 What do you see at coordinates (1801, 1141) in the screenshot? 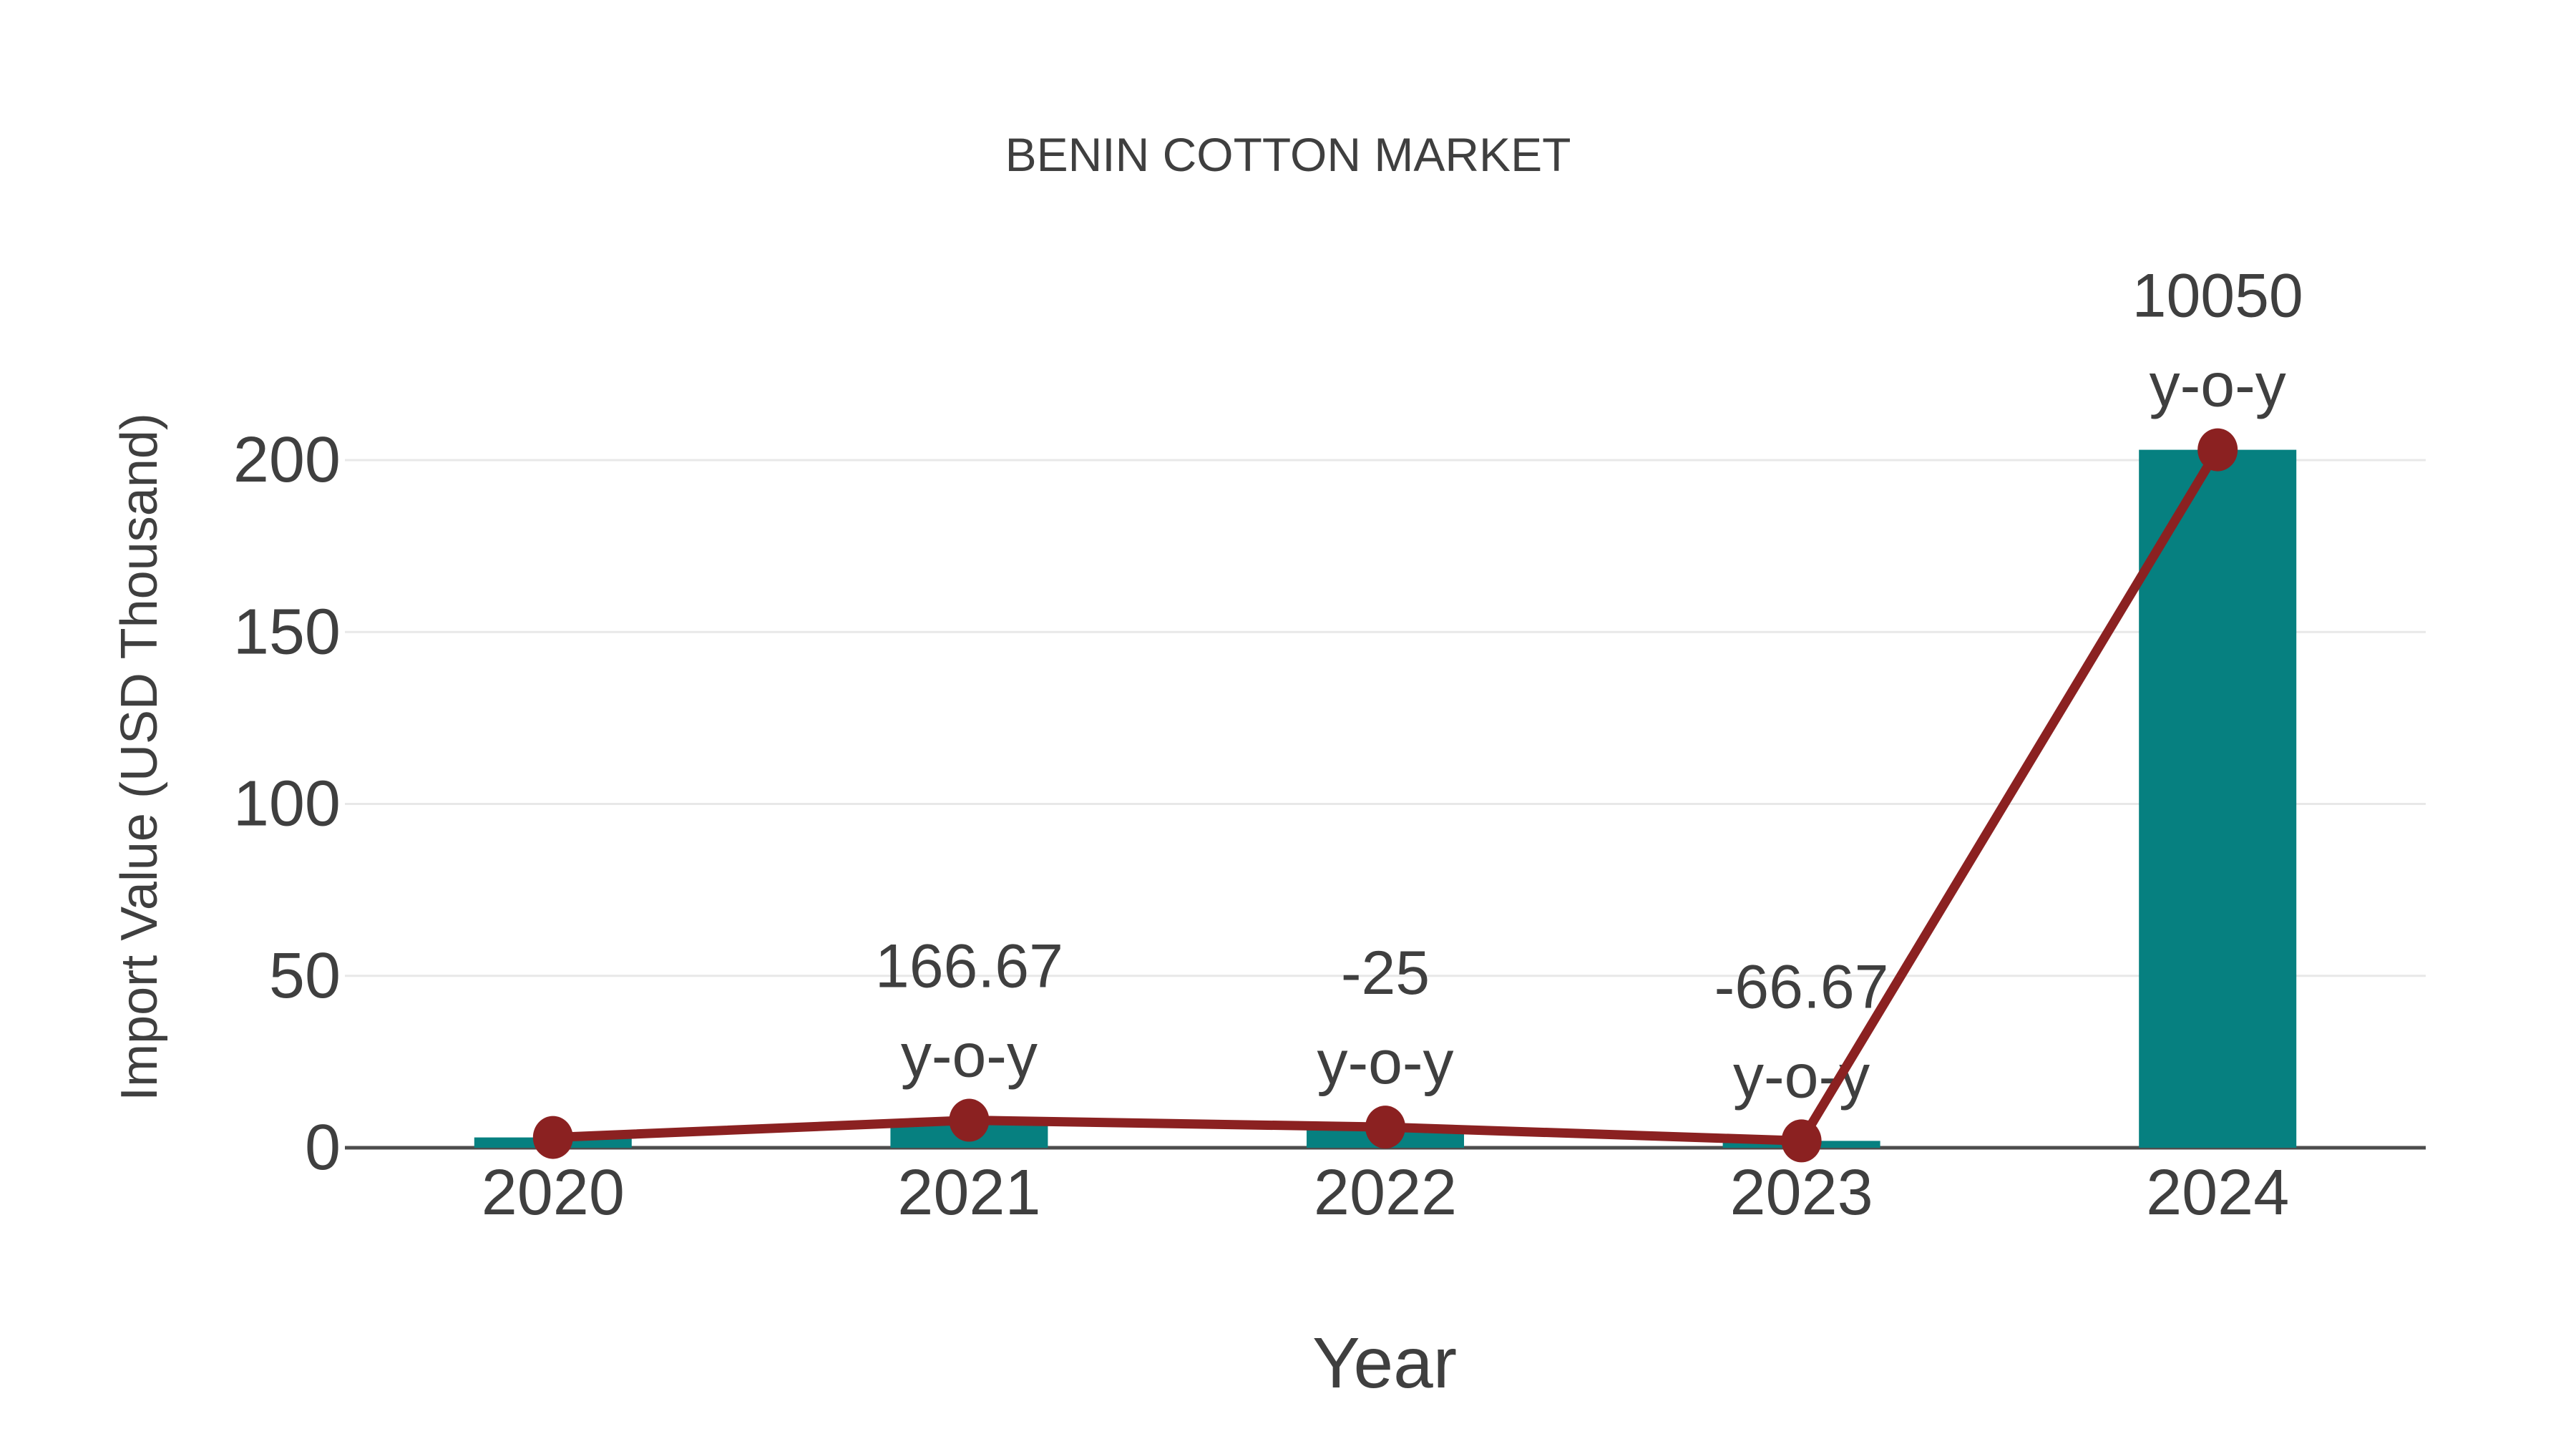
I see `marker-2023` at bounding box center [1801, 1141].